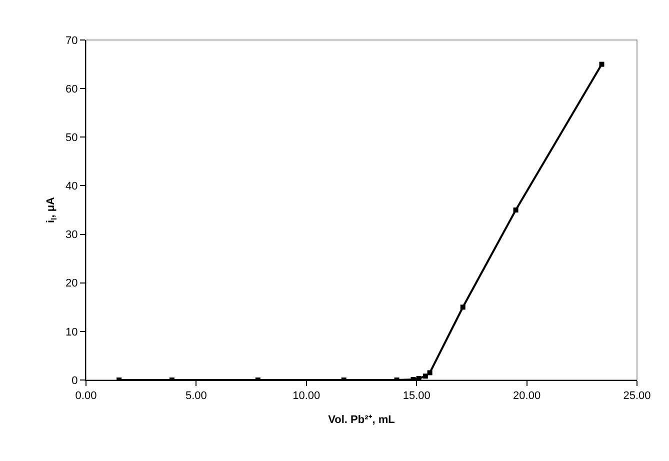  I want to click on y-tick-label: 20, so click(72, 284).